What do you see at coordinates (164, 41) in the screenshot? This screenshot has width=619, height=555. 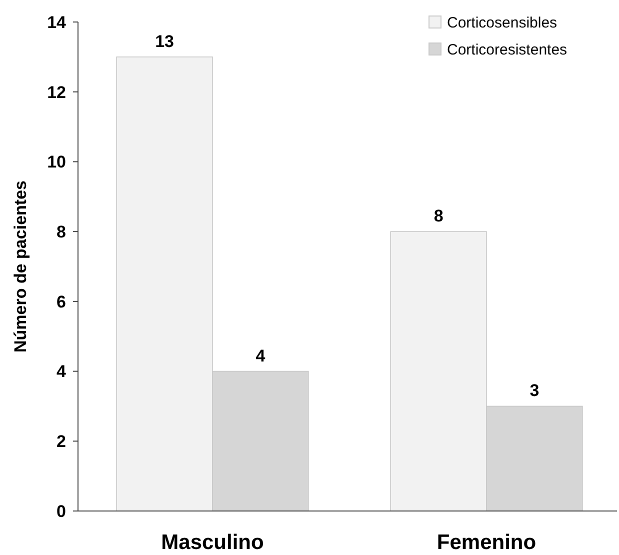 I see `data-label: 13` at bounding box center [164, 41].